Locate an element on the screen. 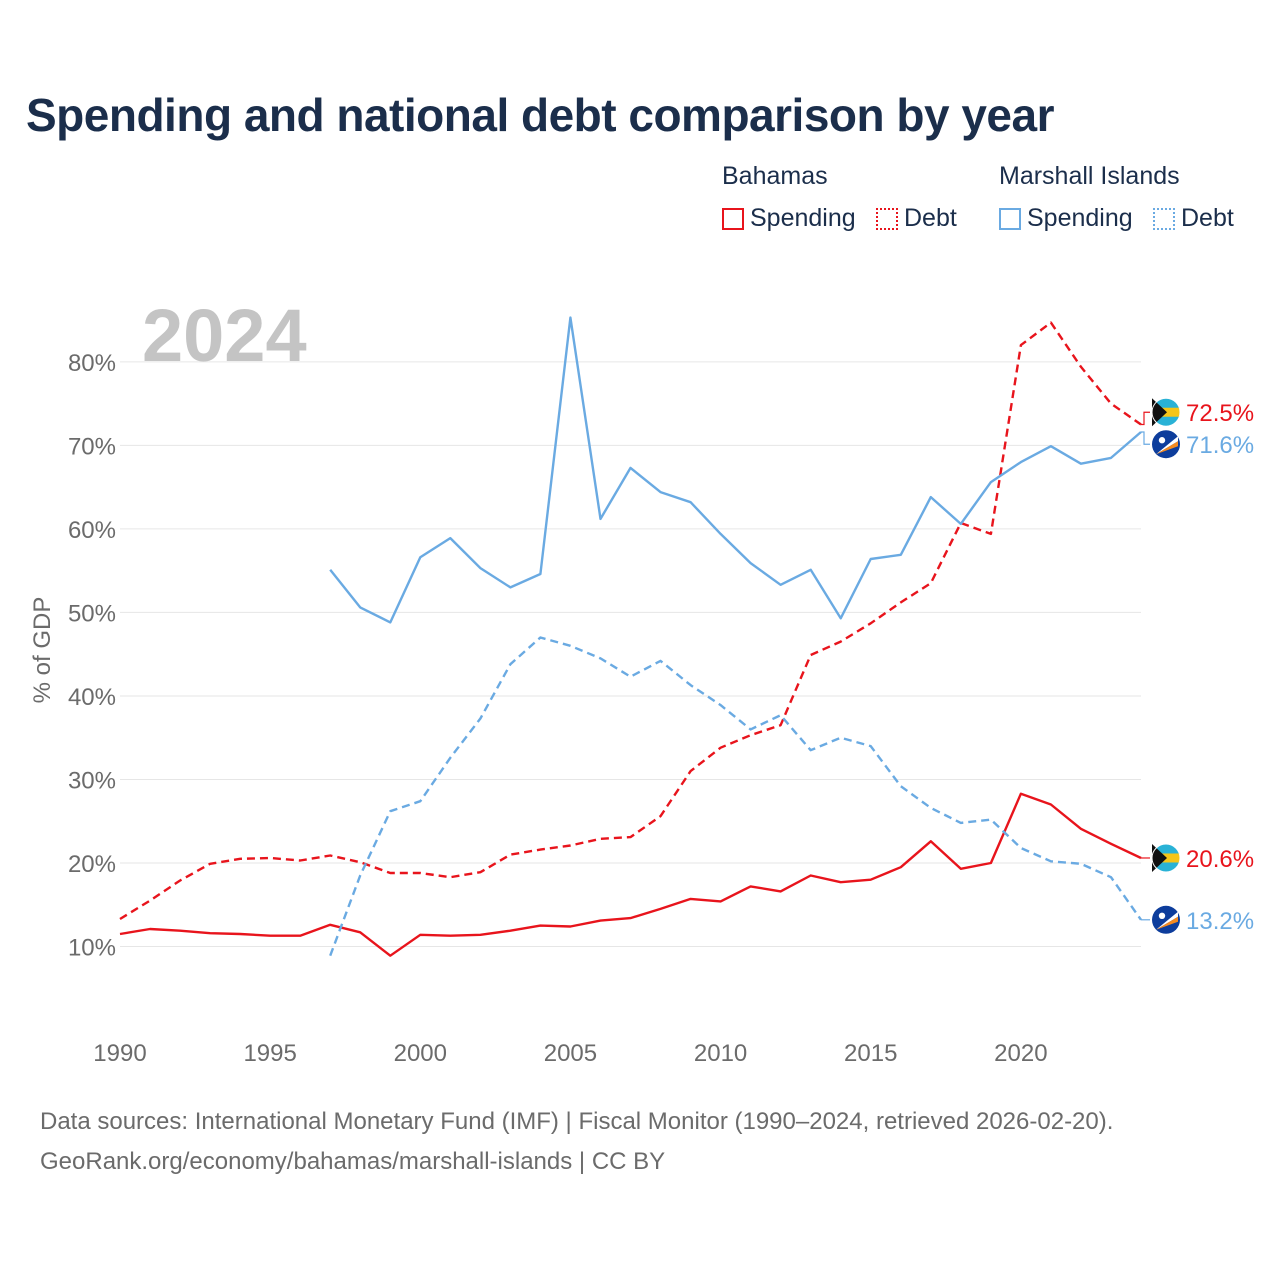 Image resolution: width=1280 pixels, height=1280 pixels. end-value-label: 71.6% is located at coordinates (1220, 445).